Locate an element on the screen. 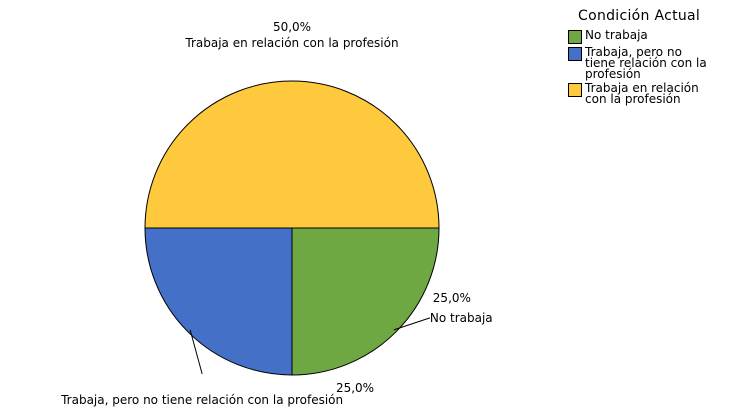 The image size is (744, 416). value-label: 50,0% is located at coordinates (292, 27).